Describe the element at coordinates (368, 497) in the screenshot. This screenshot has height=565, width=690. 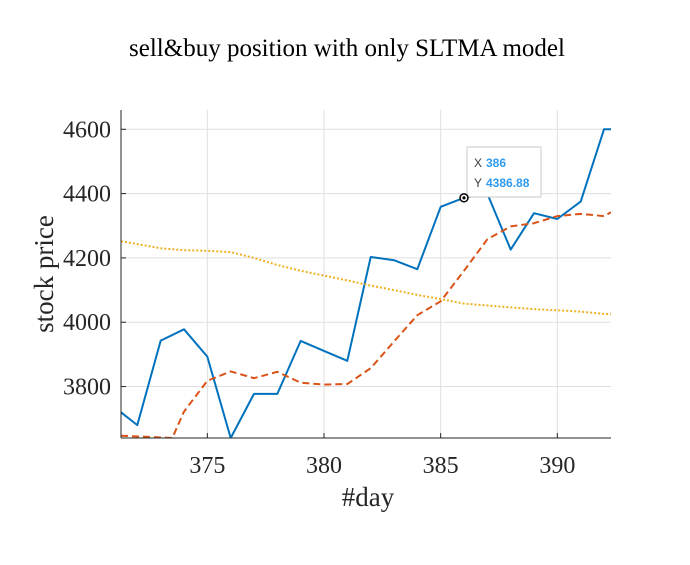
I see `x-axis-label: #day` at that location.